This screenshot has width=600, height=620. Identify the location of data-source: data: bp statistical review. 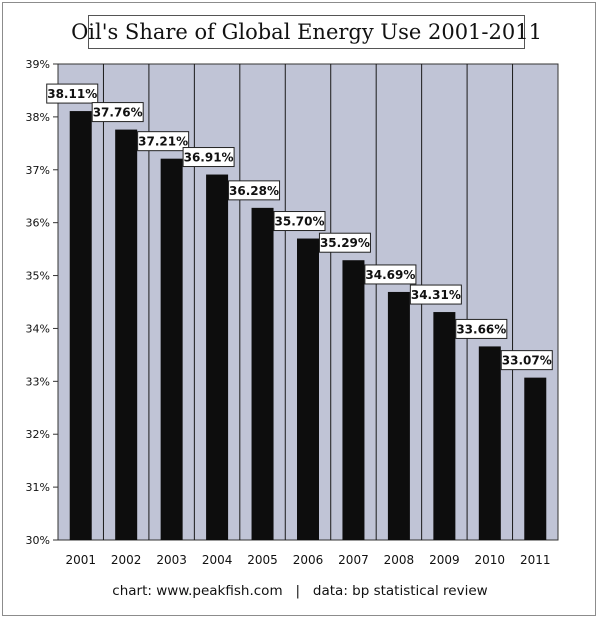
(400, 591).